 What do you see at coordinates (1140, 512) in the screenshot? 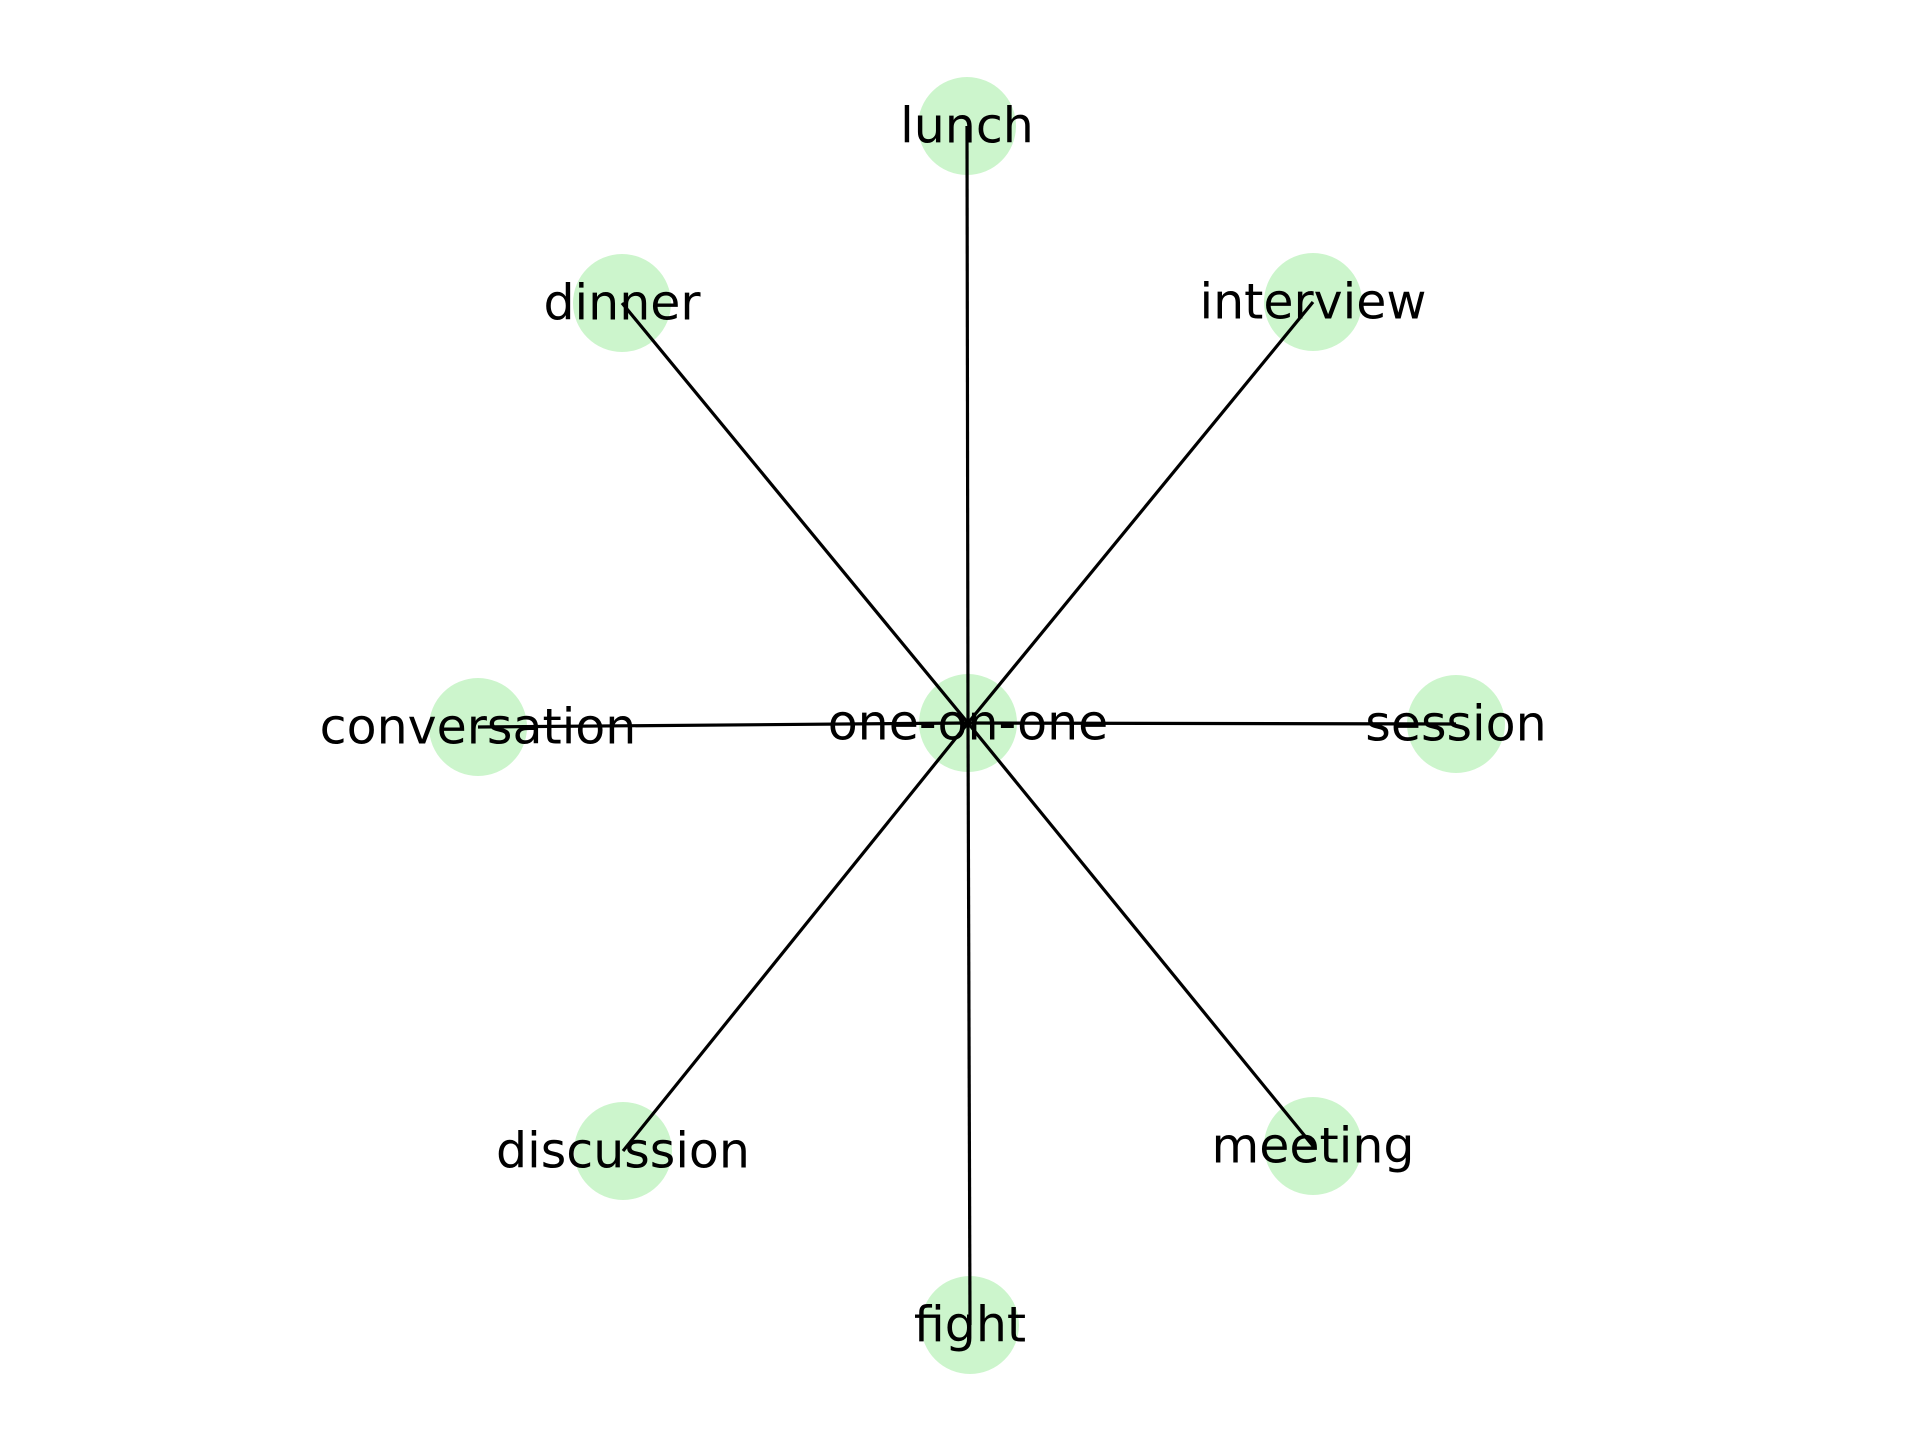
I see `edge-one-on-one-to-interview` at bounding box center [1140, 512].